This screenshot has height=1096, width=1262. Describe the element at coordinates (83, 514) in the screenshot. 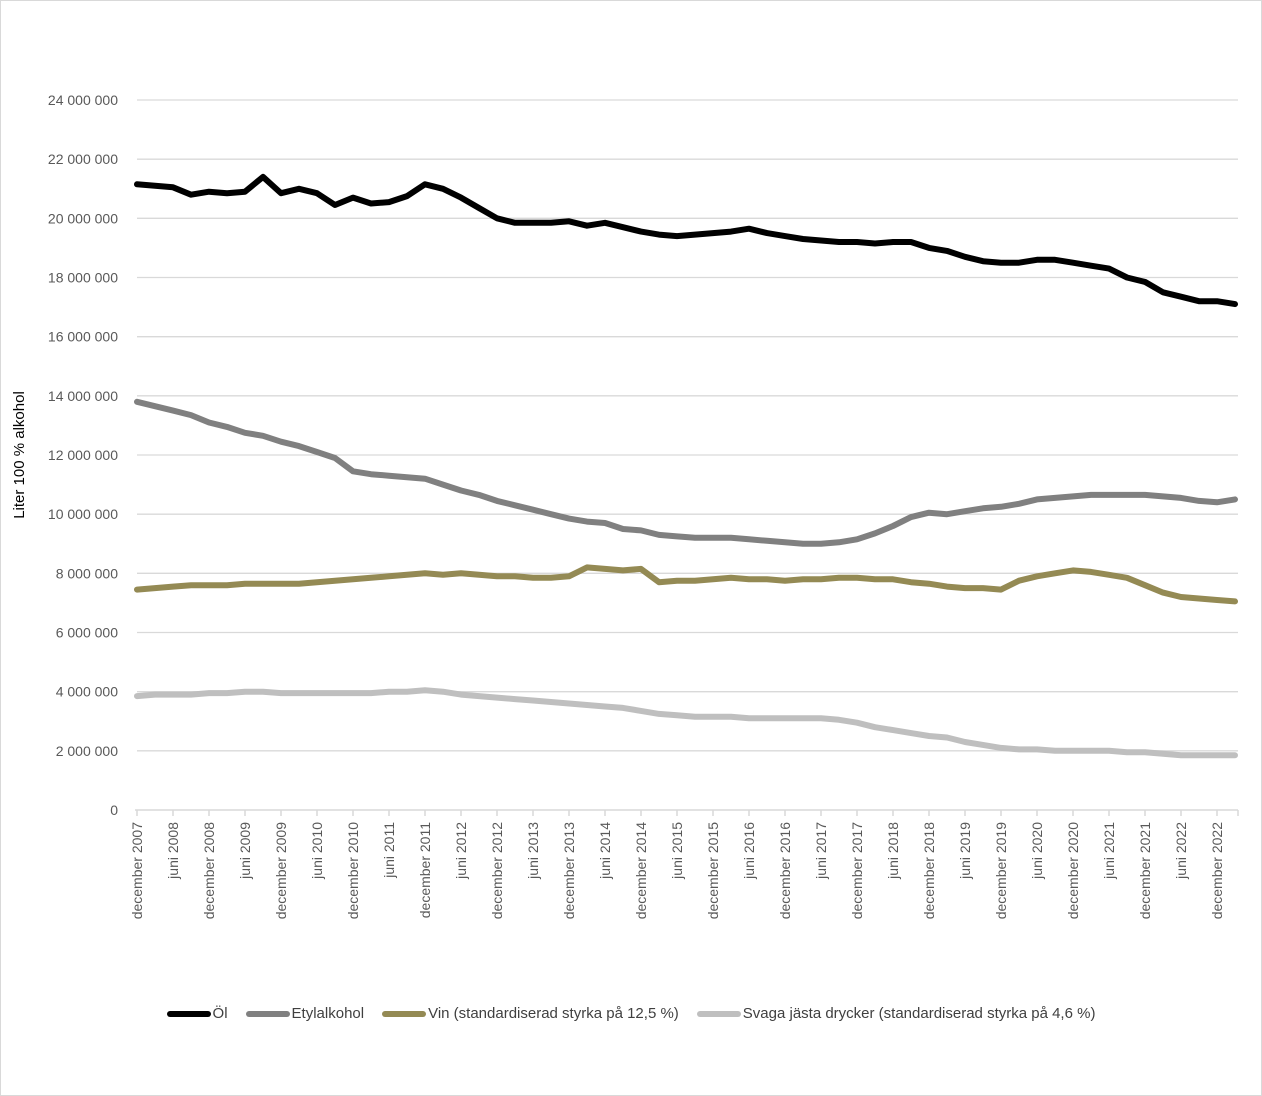

I see `y-tick-label: 10 000 000` at that location.